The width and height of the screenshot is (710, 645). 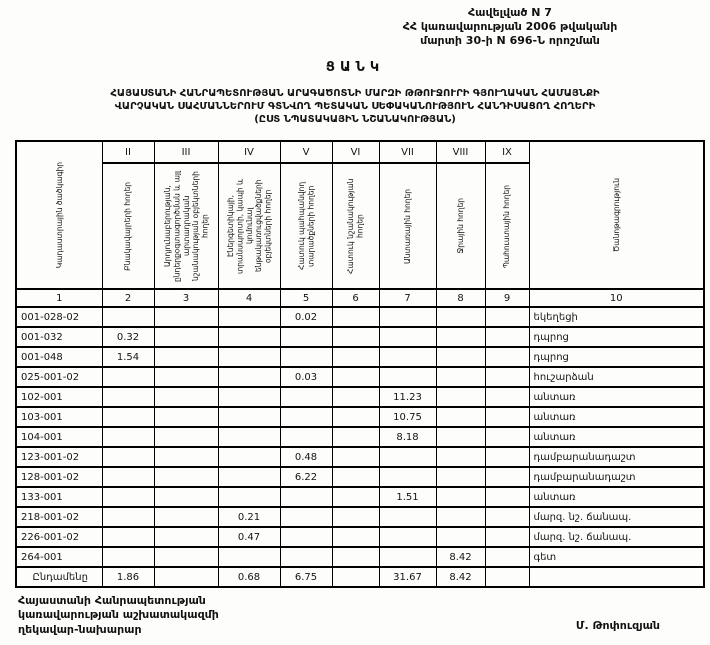 I want to click on cadastral-code-cell: 104-001, so click(x=59, y=437).